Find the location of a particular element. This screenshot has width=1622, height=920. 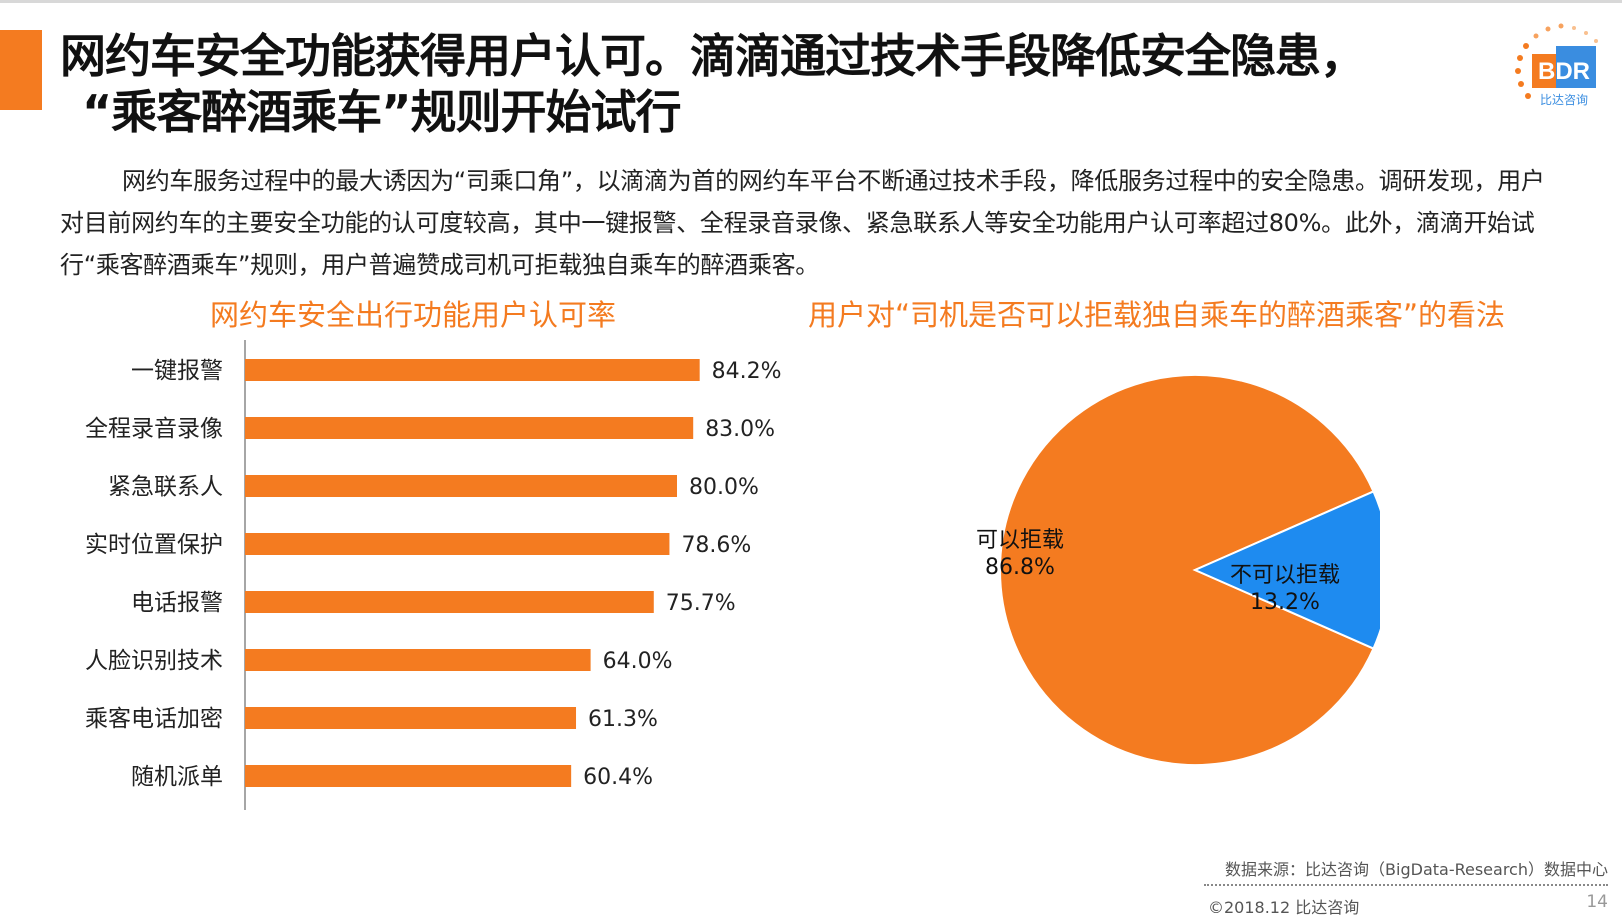

bar-category-label: 随机派单 is located at coordinates (177, 777).